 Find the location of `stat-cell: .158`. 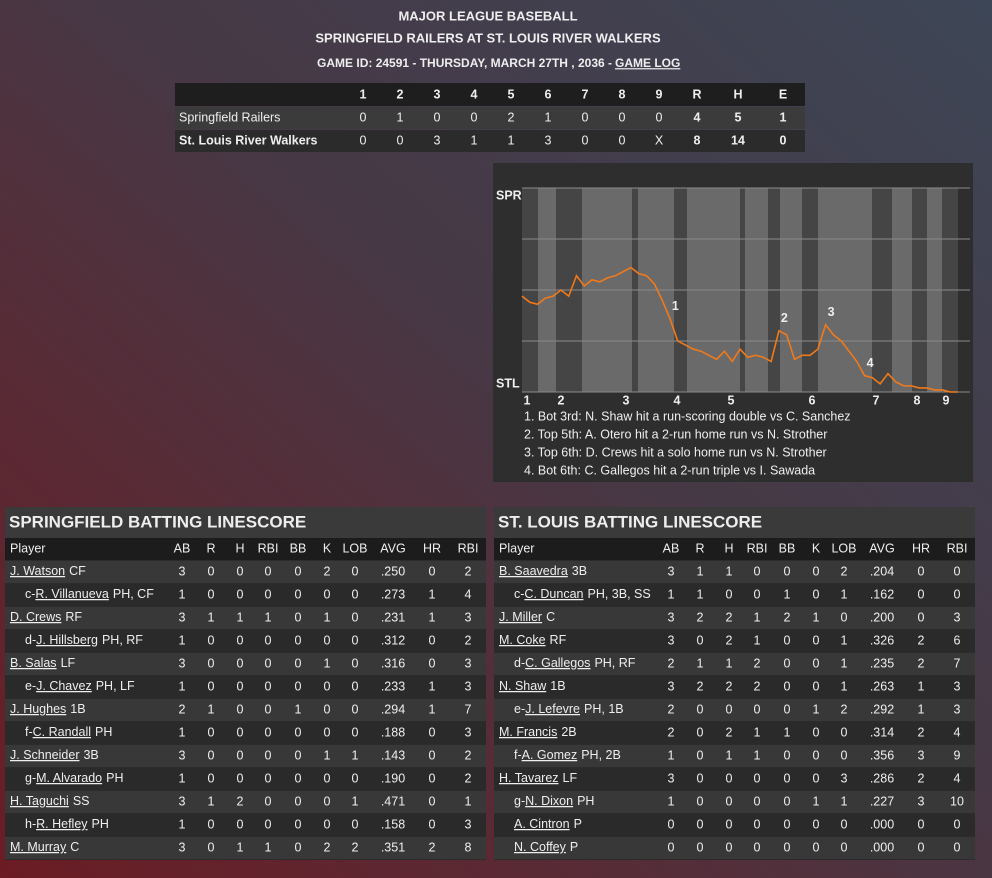

stat-cell: .158 is located at coordinates (393, 824).